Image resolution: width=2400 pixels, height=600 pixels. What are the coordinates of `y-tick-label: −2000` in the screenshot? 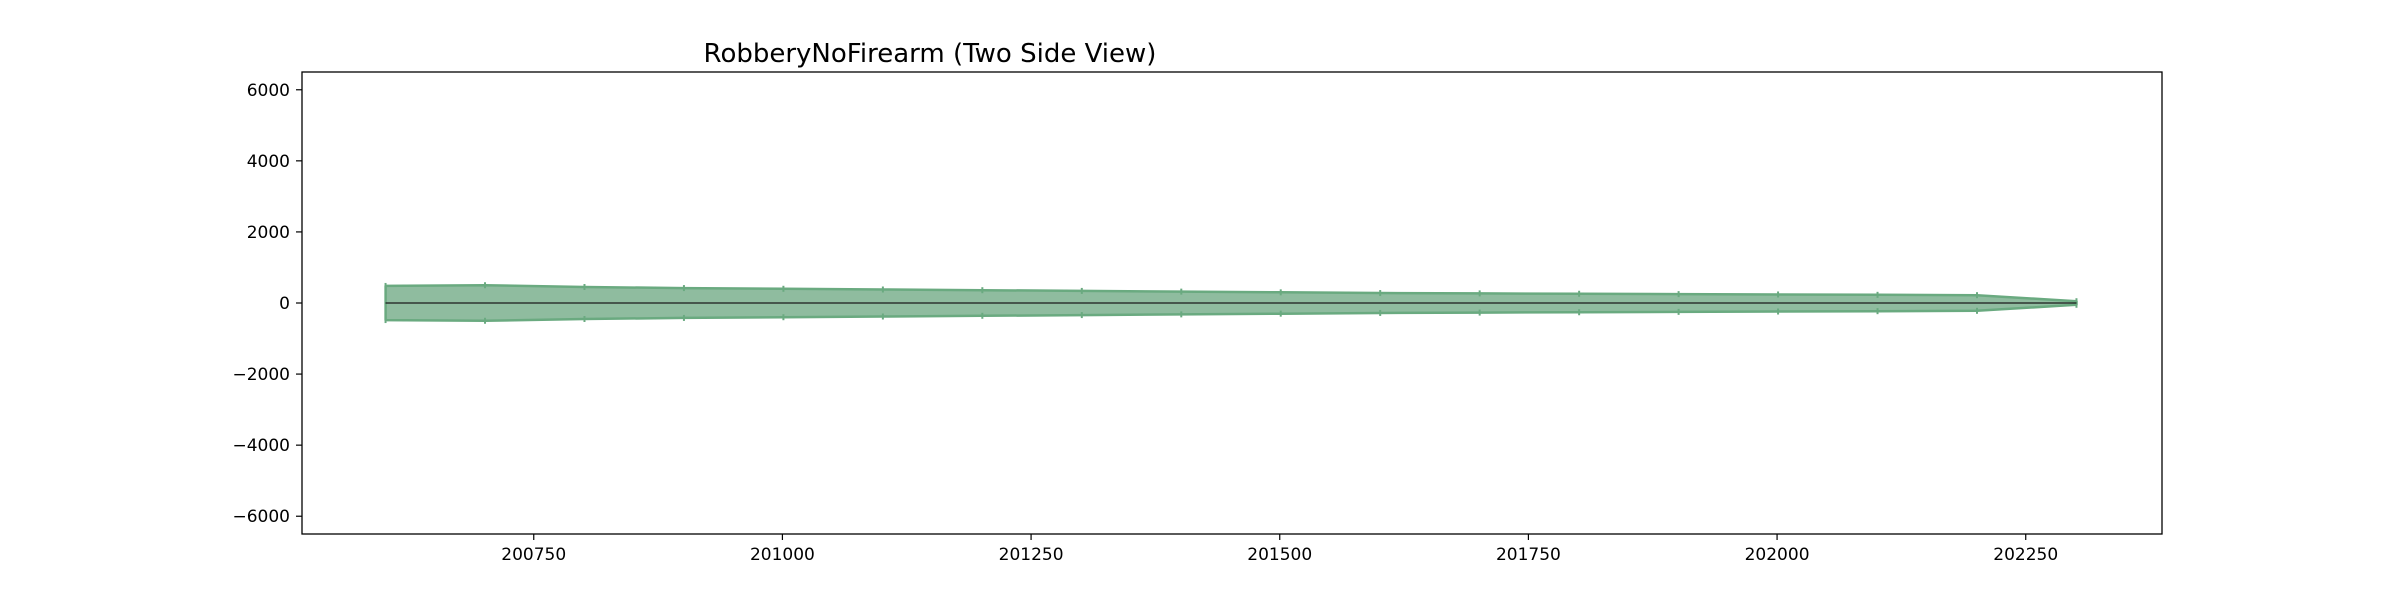 It's located at (261, 375).